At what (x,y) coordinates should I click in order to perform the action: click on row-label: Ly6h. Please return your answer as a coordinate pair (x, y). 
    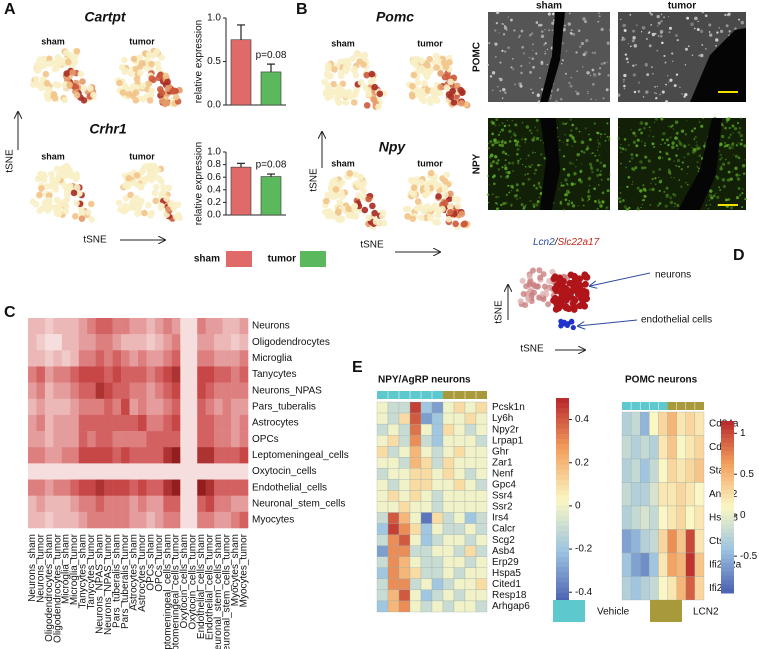
    Looking at the image, I should click on (502, 418).